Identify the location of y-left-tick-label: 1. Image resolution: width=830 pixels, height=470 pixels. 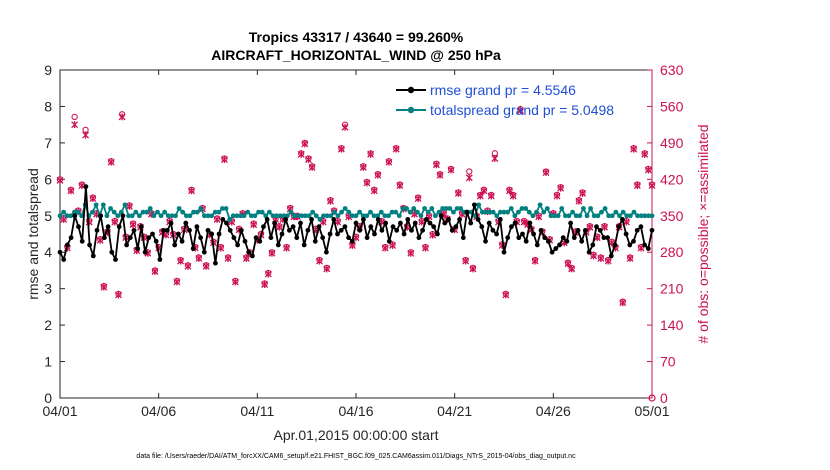
(48, 362).